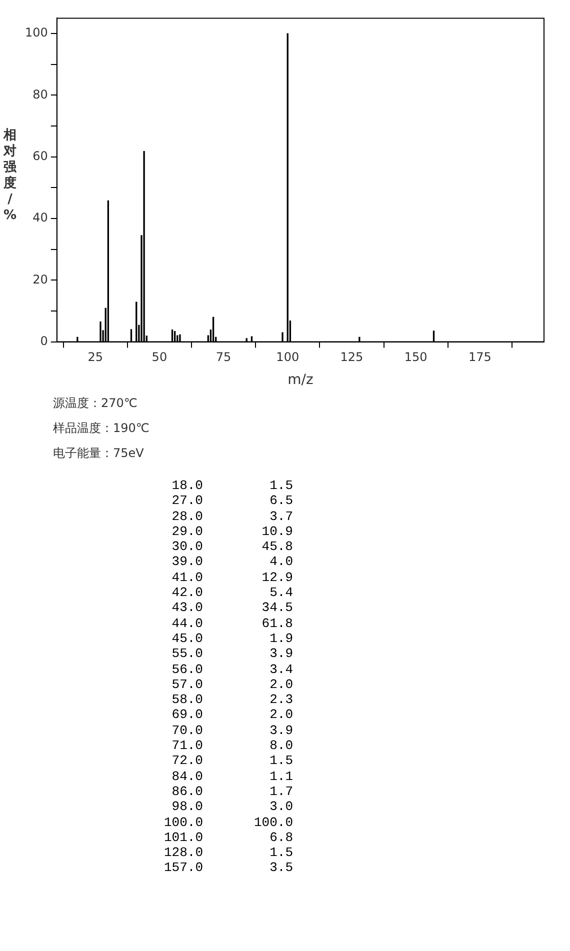 The height and width of the screenshot is (951, 570). I want to click on text: 28.0, so click(186, 516).